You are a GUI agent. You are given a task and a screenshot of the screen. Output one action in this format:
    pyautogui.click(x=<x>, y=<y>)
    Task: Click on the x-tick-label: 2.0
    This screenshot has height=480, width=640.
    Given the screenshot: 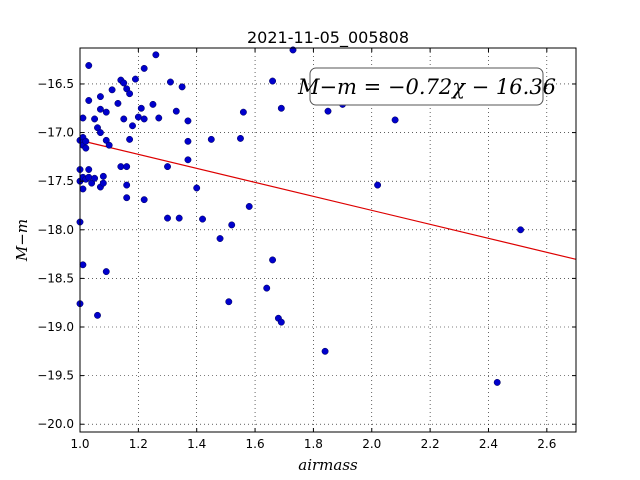 What is the action you would take?
    pyautogui.click(x=371, y=444)
    